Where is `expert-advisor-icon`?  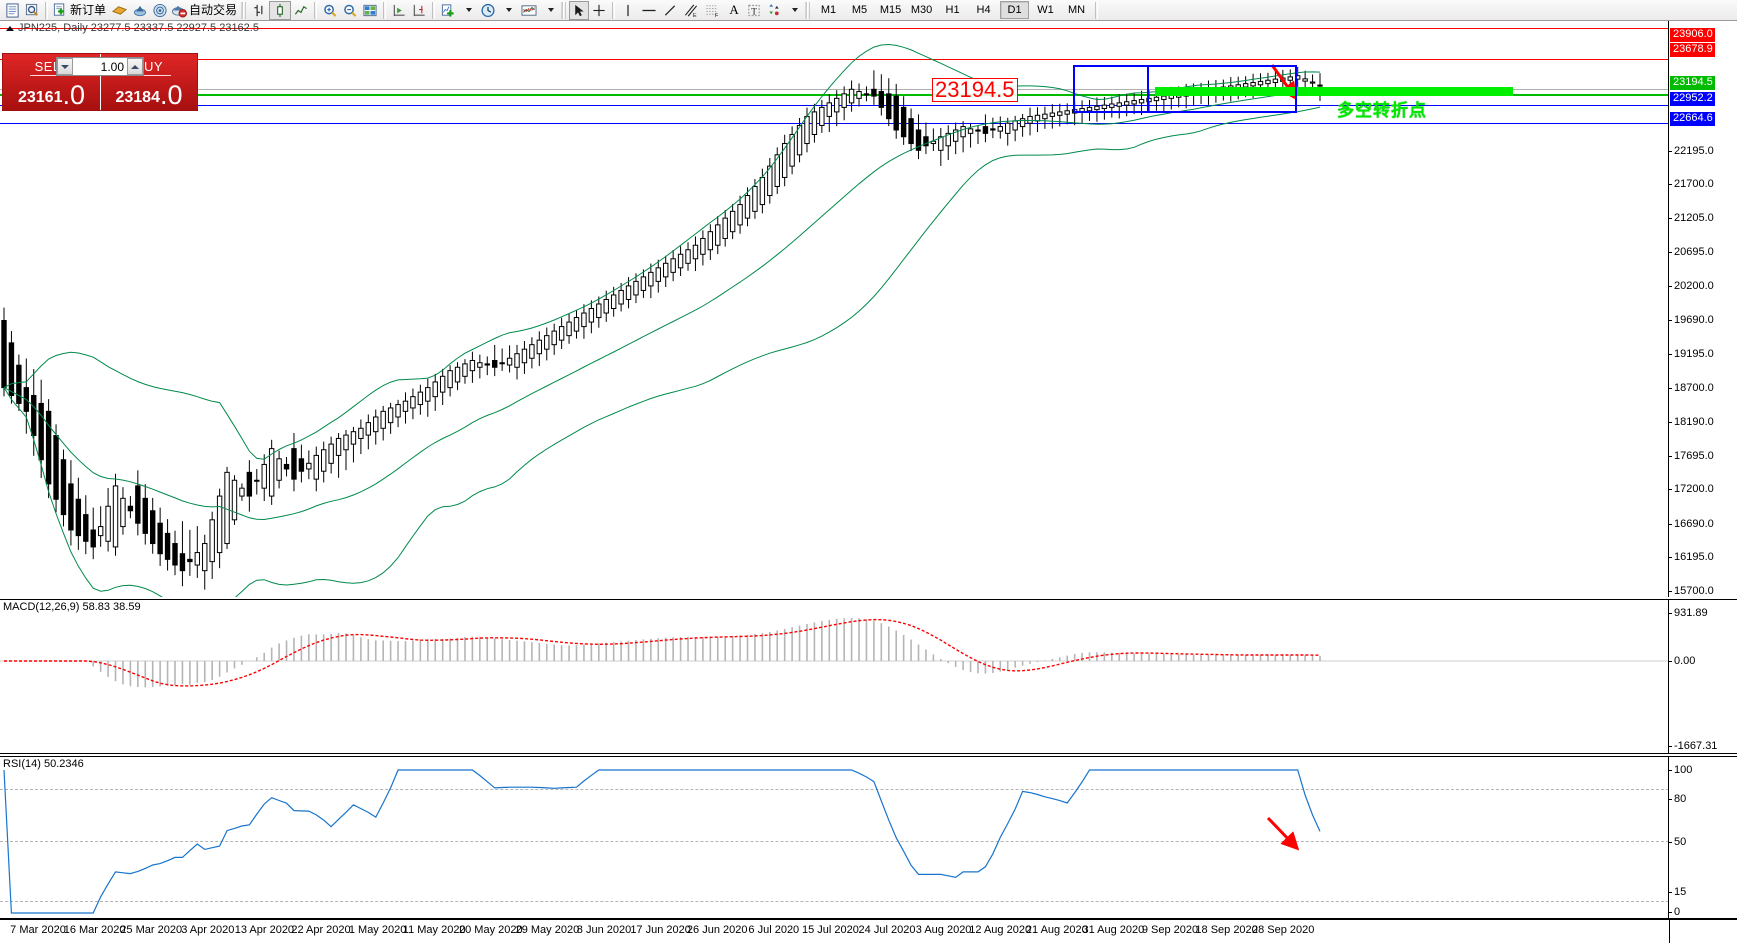
expert-advisor-icon is located at coordinates (119, 10).